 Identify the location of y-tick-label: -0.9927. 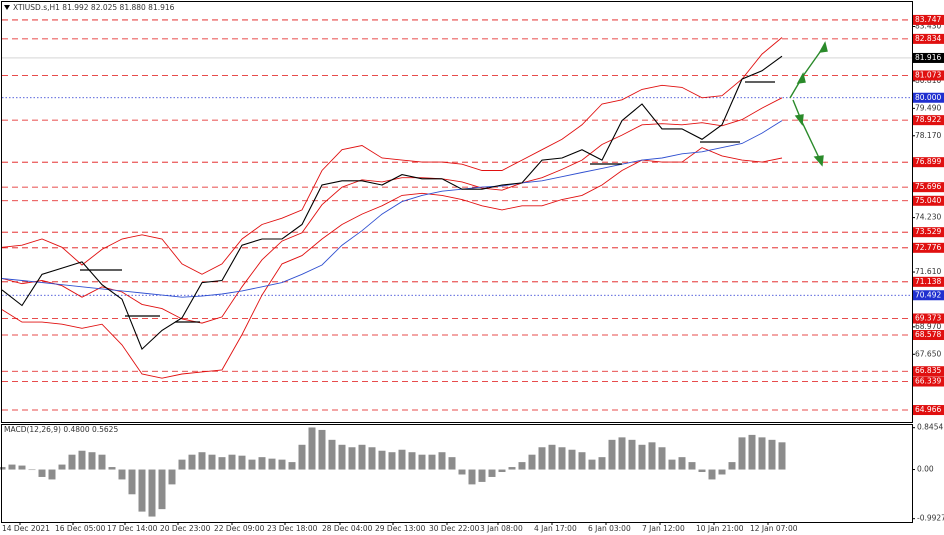
(930, 518).